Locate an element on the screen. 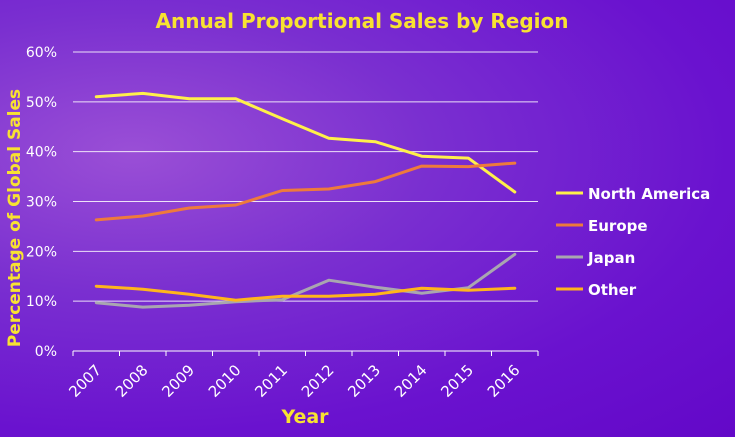  legend-label: North America is located at coordinates (649, 194).